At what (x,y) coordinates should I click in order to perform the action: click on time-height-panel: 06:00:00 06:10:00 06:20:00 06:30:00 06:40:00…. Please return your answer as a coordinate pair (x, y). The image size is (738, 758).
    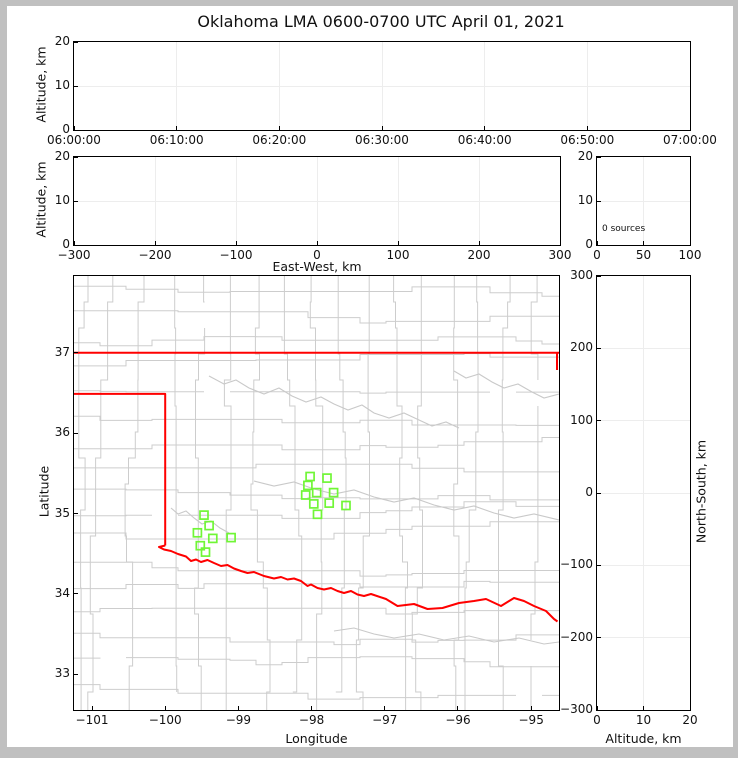
    Looking at the image, I should click on (375, 90).